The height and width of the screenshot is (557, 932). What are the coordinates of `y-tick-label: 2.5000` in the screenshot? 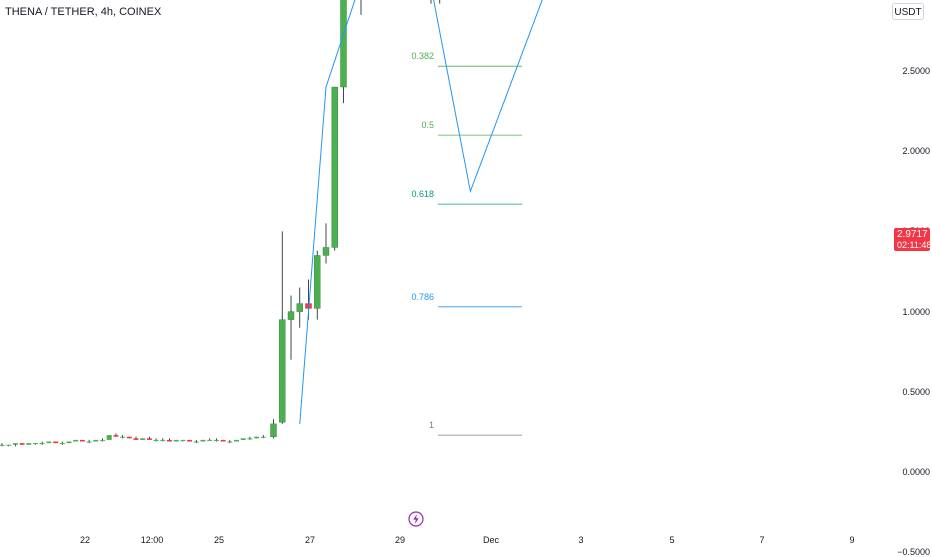 It's located at (916, 71).